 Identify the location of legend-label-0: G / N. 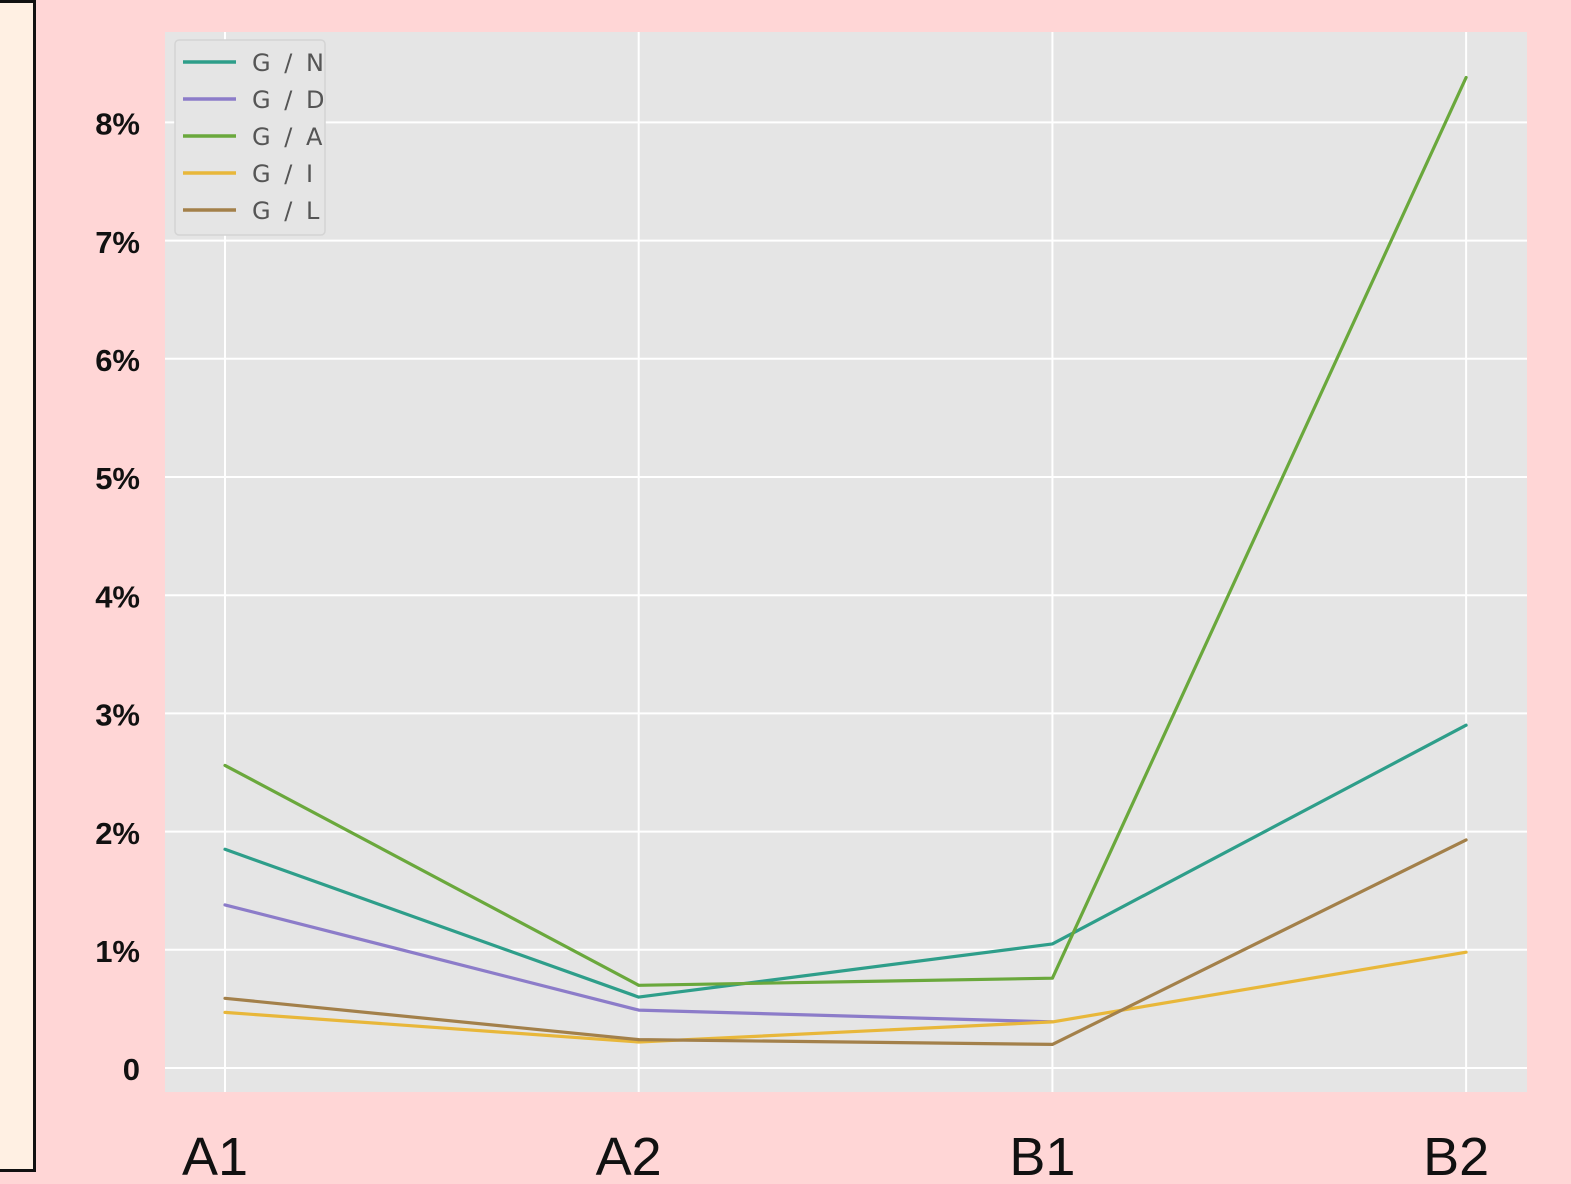
(289, 63).